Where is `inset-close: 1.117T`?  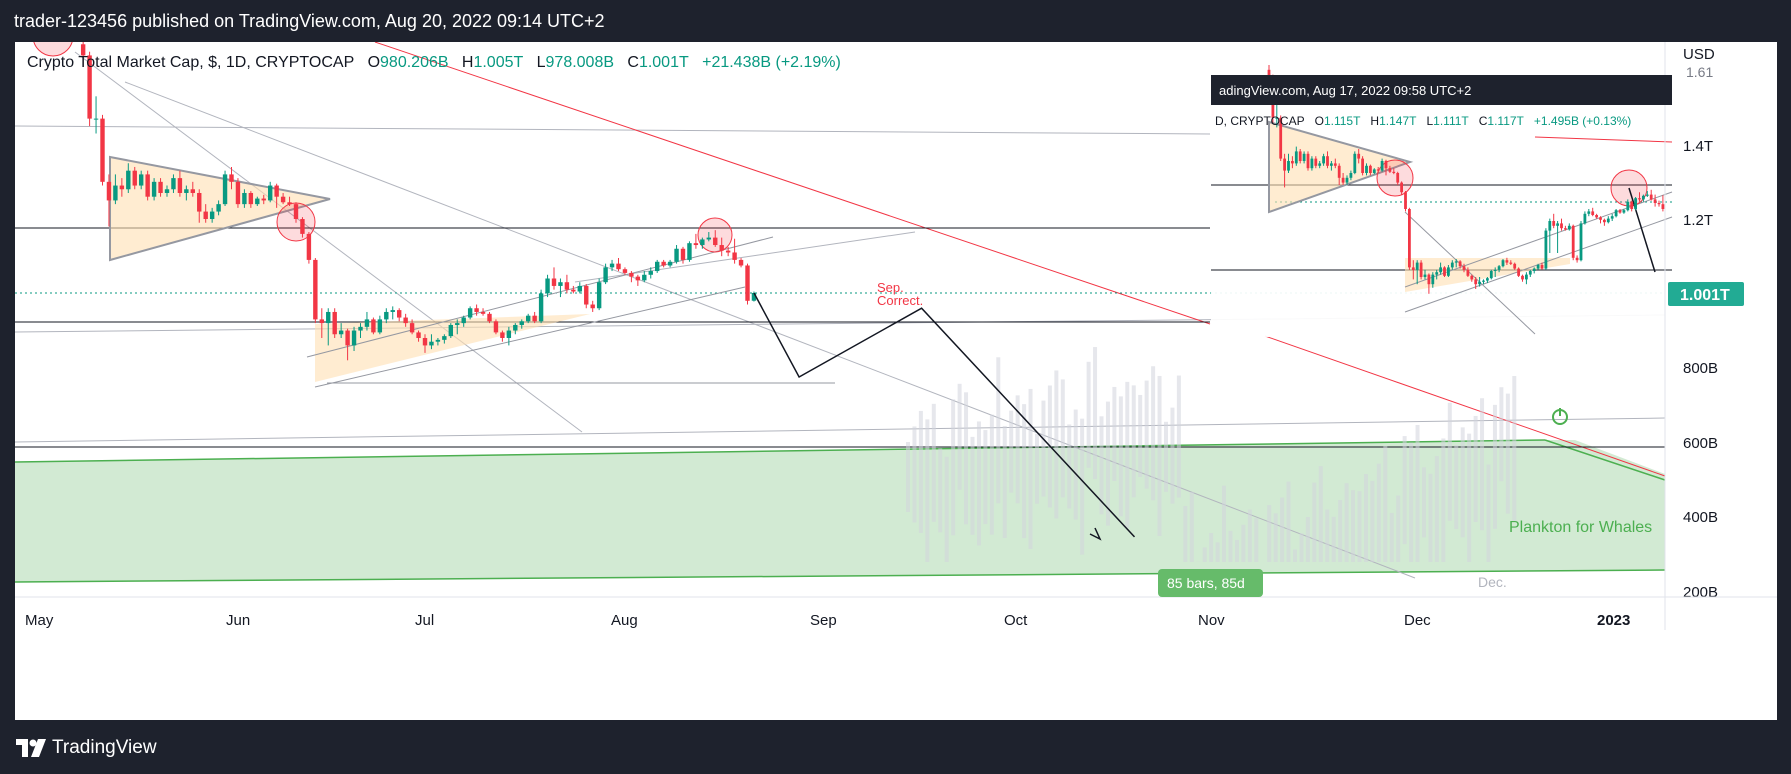 inset-close: 1.117T is located at coordinates (1505, 121).